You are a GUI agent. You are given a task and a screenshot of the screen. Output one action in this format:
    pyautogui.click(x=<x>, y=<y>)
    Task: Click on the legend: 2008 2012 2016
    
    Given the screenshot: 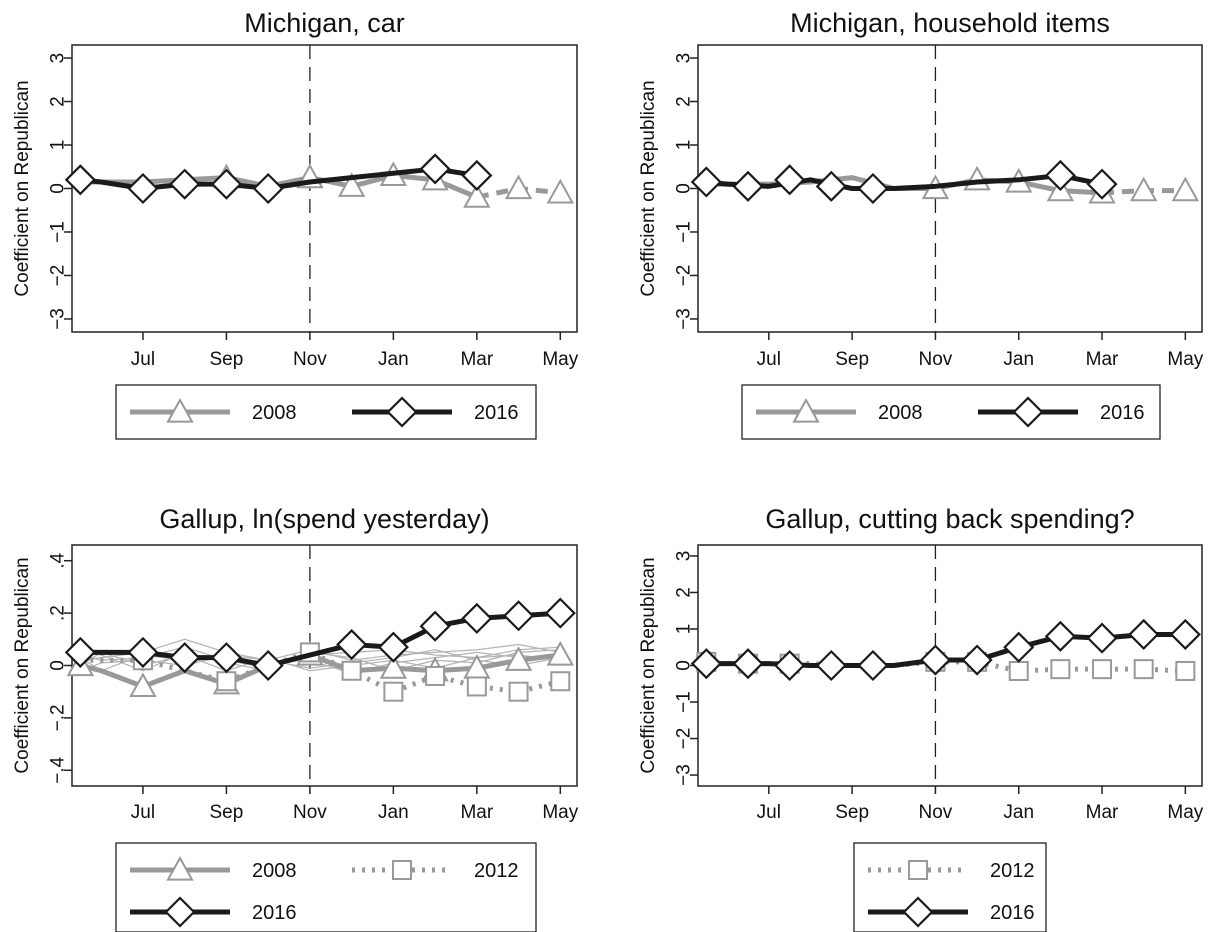 What is the action you would take?
    pyautogui.click(x=326, y=887)
    